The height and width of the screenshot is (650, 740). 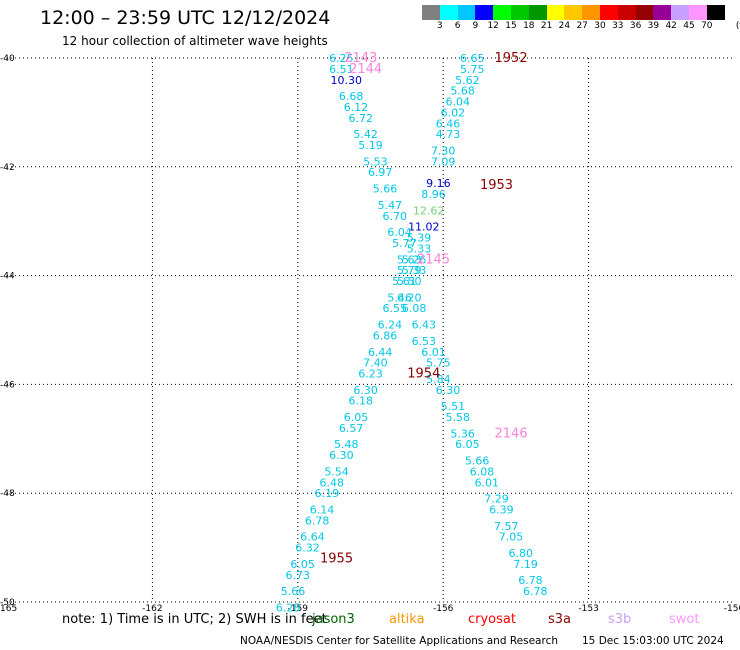 What do you see at coordinates (618, 26) in the screenshot?
I see `legend-label: 33` at bounding box center [618, 26].